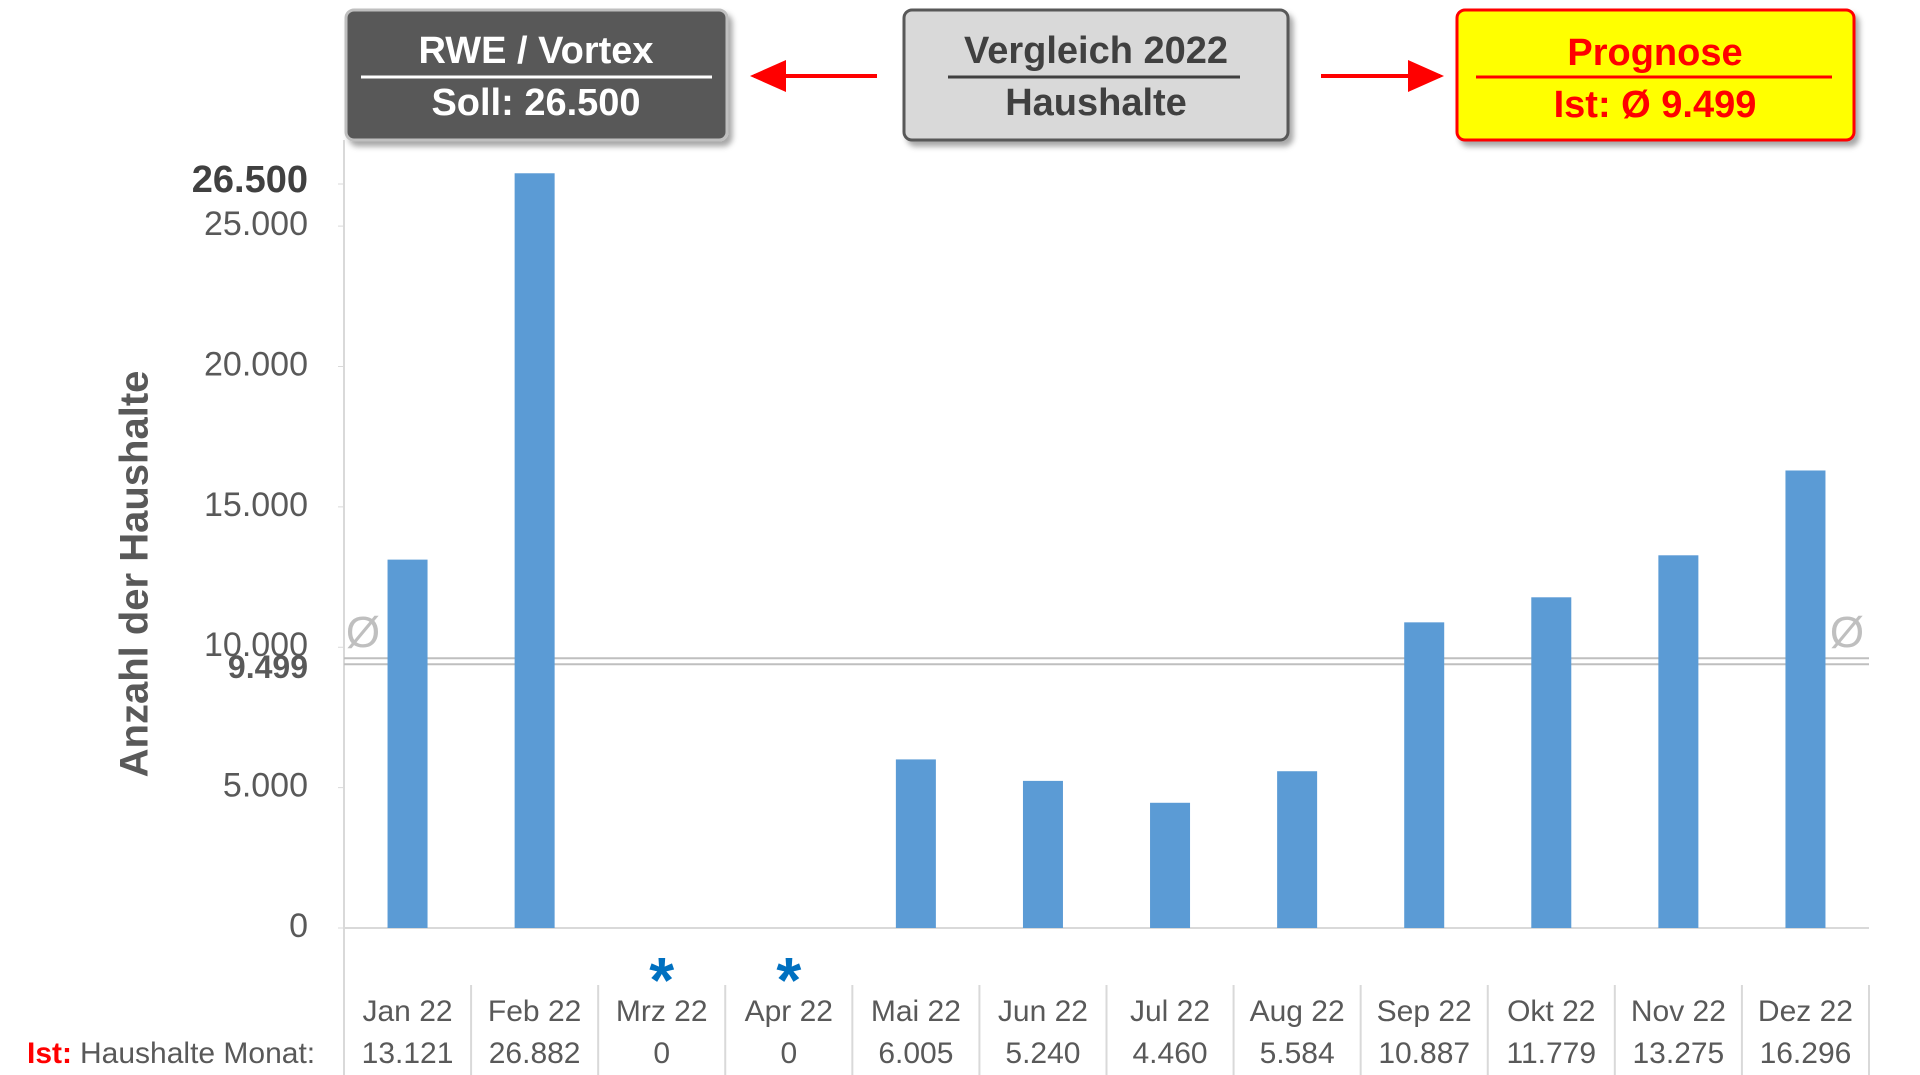 The image size is (1920, 1075). Describe the element at coordinates (1170, 1011) in the screenshot. I see `x-tick-label: Jul 22` at that location.